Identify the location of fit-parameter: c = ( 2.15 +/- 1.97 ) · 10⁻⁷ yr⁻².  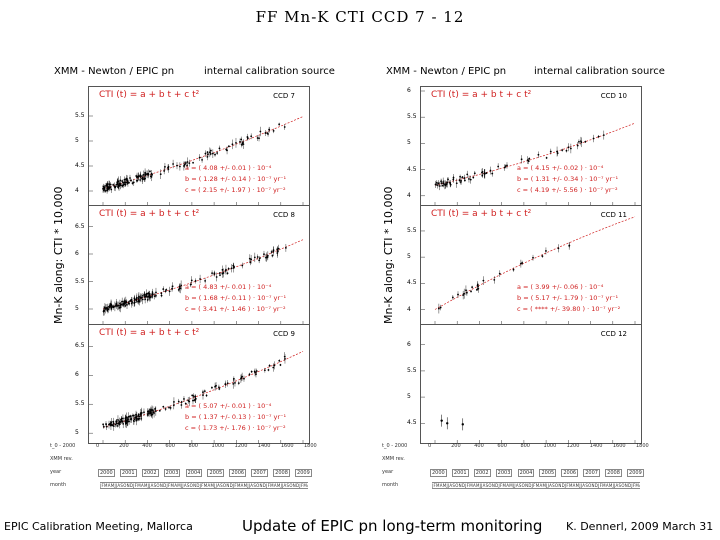
(235, 190).